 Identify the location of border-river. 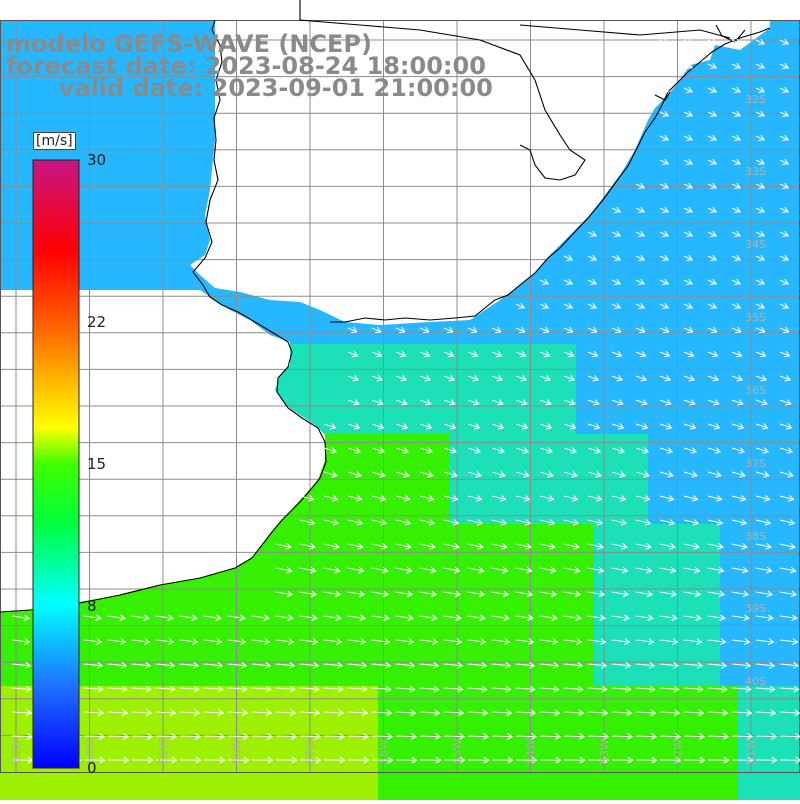
(442, 90).